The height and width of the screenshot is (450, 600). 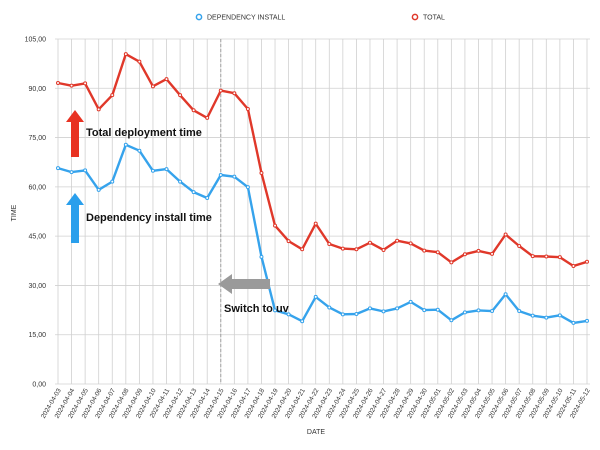 I want to click on annotation-switch-label: Switch to uv, so click(x=257, y=309).